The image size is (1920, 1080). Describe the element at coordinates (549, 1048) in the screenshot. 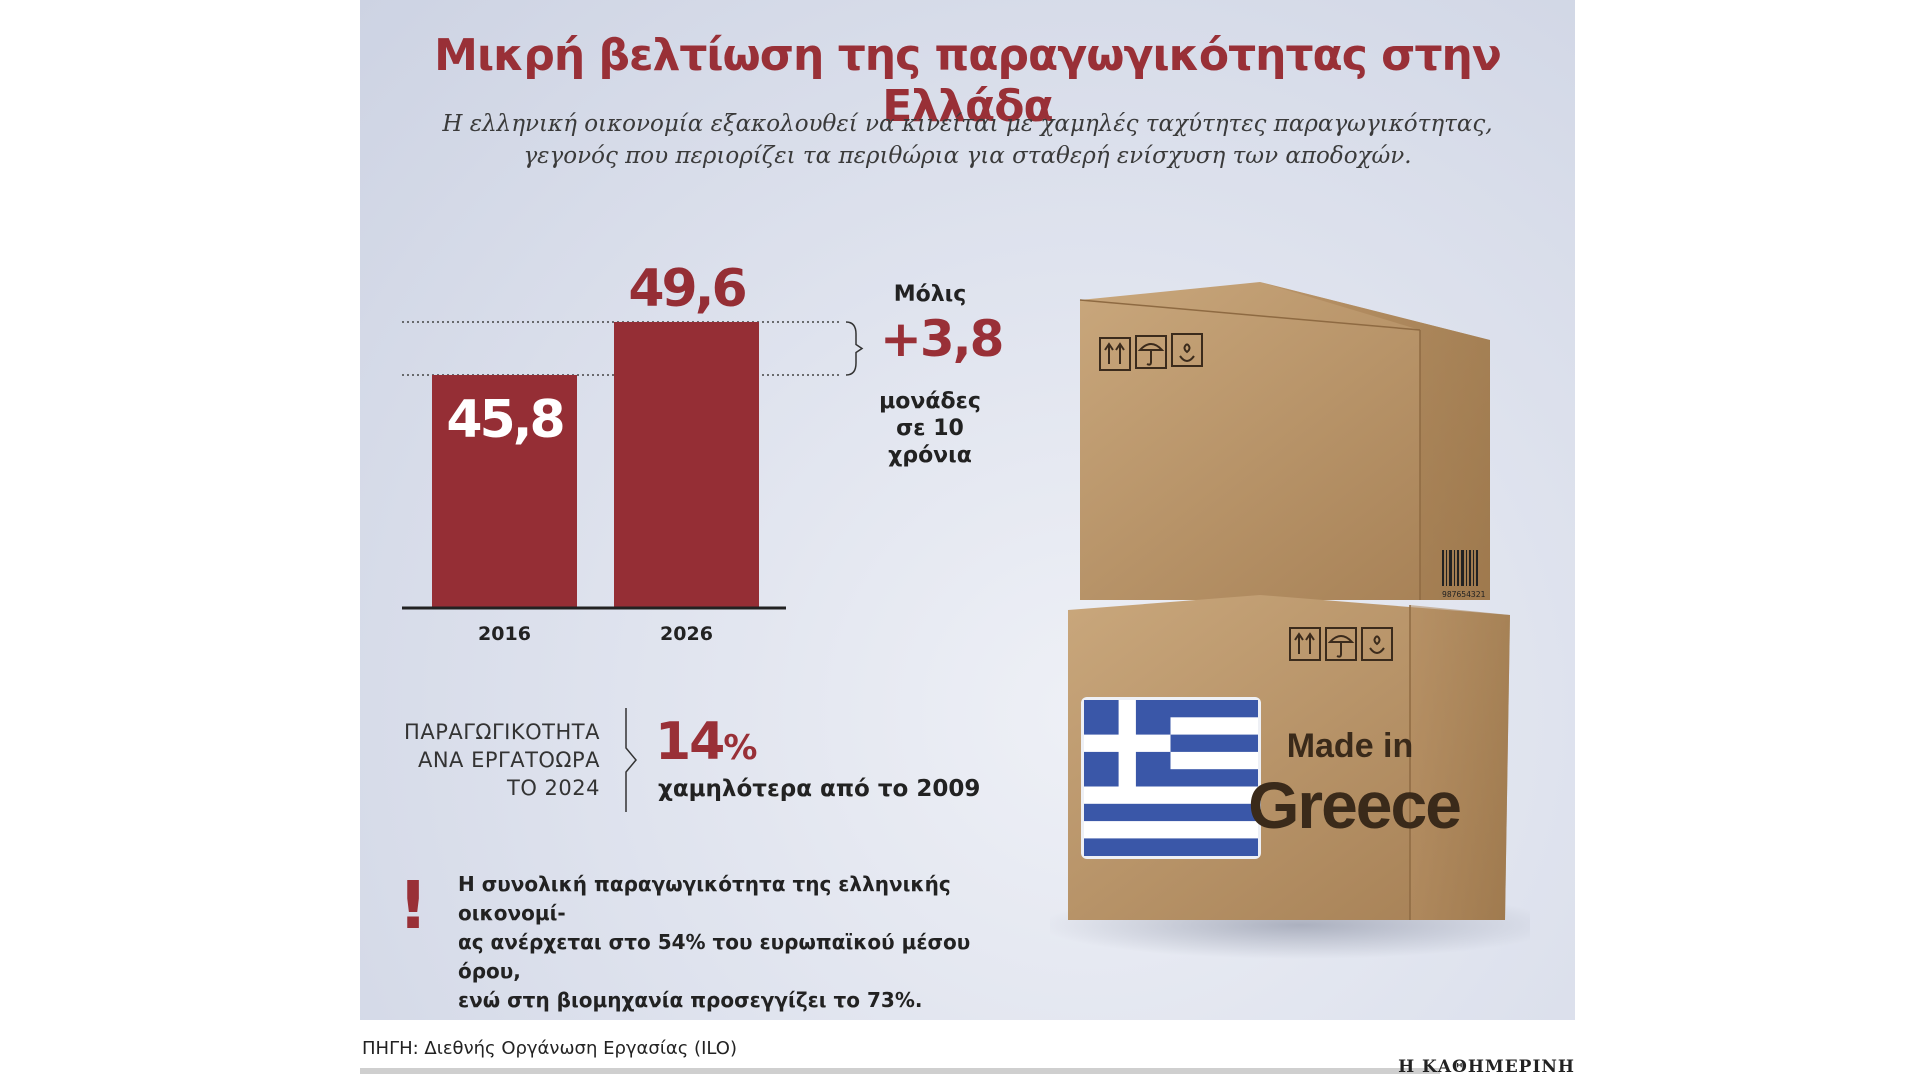

I see `source-note: ΠΗΓΗ: Διεθνής Οργάνωση Εργασίας (ILO)` at that location.